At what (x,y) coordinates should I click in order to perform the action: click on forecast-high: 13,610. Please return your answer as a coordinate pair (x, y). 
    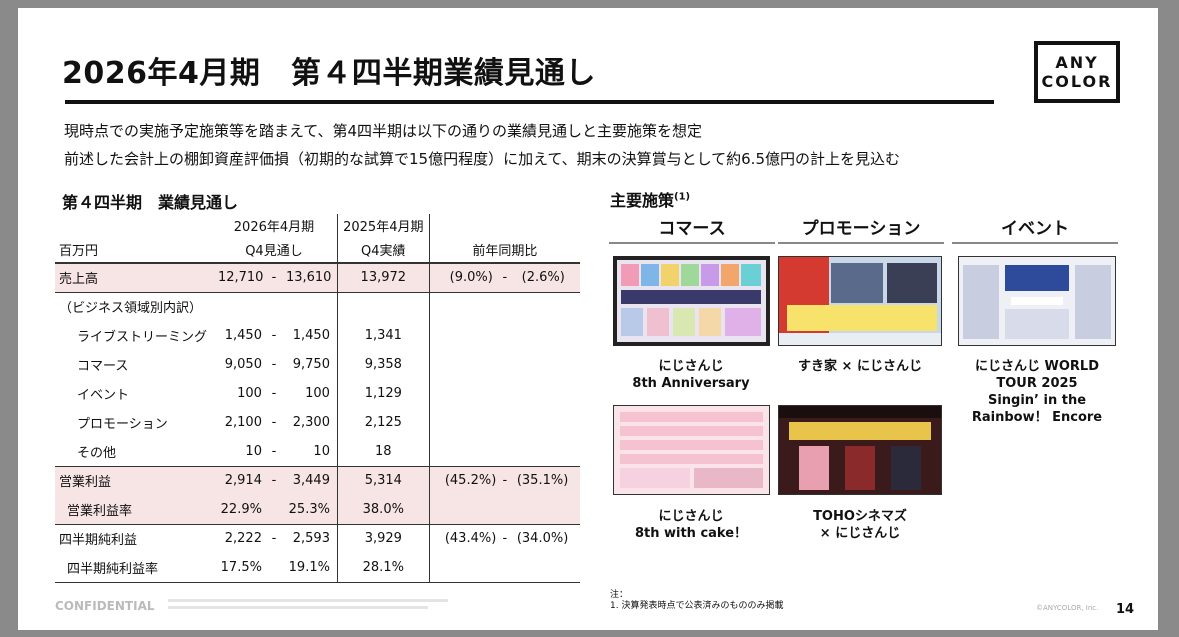
    Looking at the image, I should click on (308, 278).